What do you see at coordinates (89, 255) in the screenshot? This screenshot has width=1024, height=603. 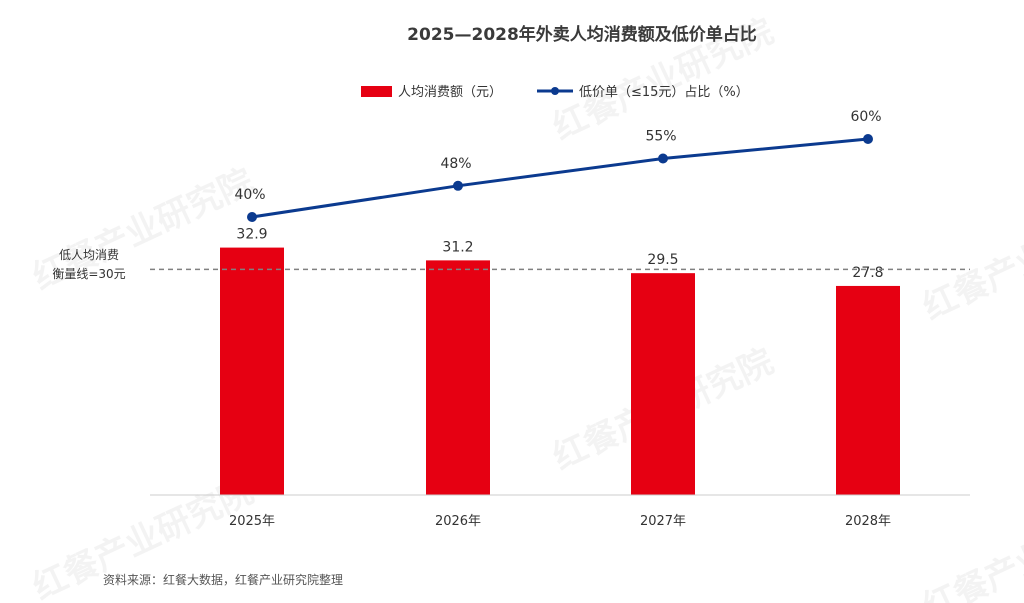 I see `reference-label-line1: 低人均消费` at bounding box center [89, 255].